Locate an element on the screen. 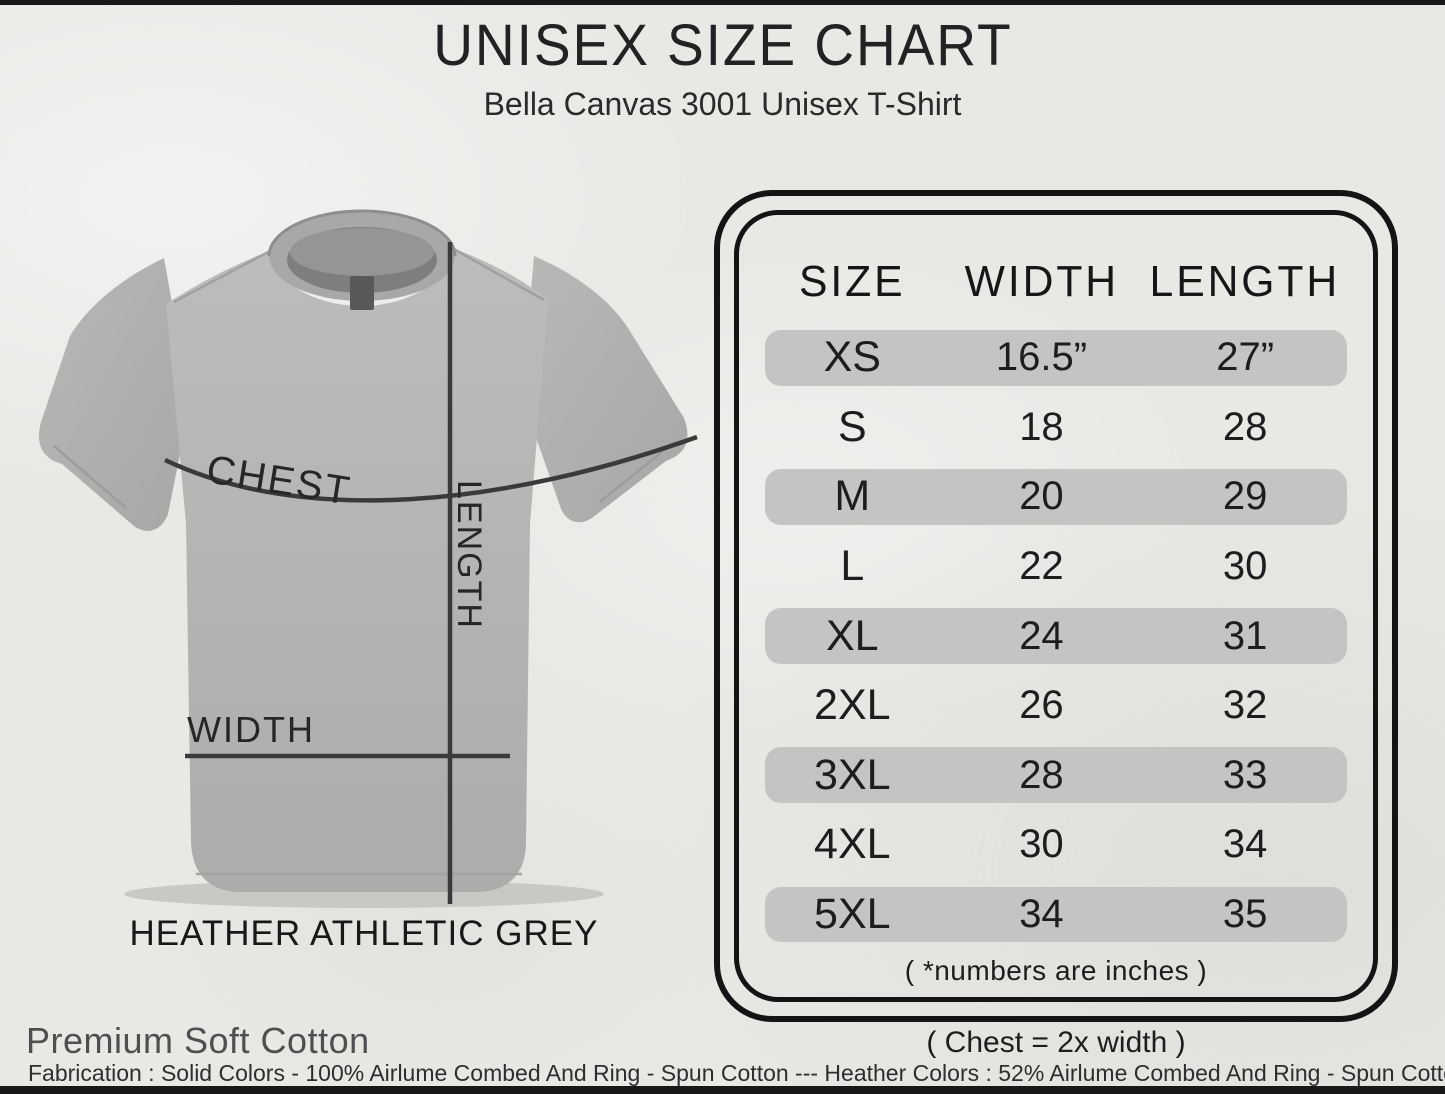 This screenshot has height=1094, width=1445. table-header-row: SIZE WIDTH LENGTH is located at coordinates (1056, 282).